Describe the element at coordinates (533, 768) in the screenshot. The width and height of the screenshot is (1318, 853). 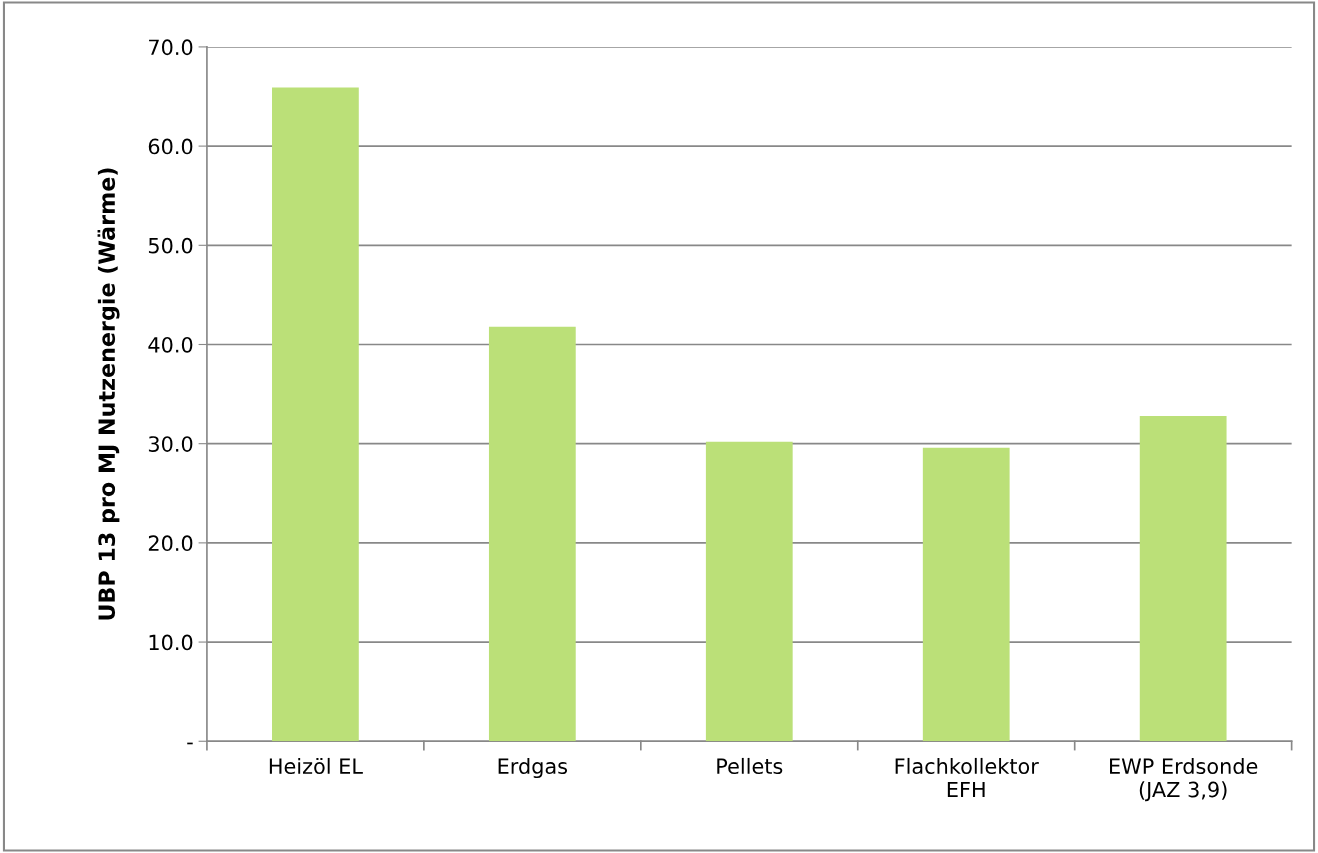
I see `x-tick-label: Erdgas` at that location.